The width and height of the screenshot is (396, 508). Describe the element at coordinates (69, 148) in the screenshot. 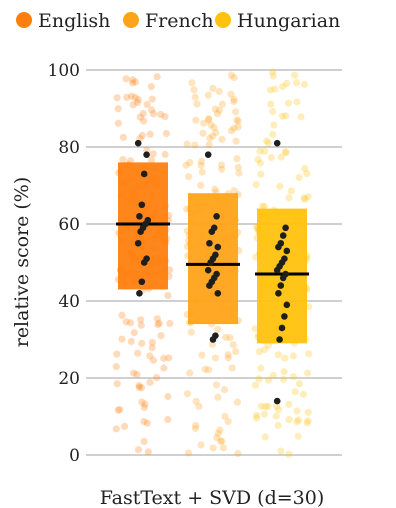

I see `y-tick-label: 80` at that location.